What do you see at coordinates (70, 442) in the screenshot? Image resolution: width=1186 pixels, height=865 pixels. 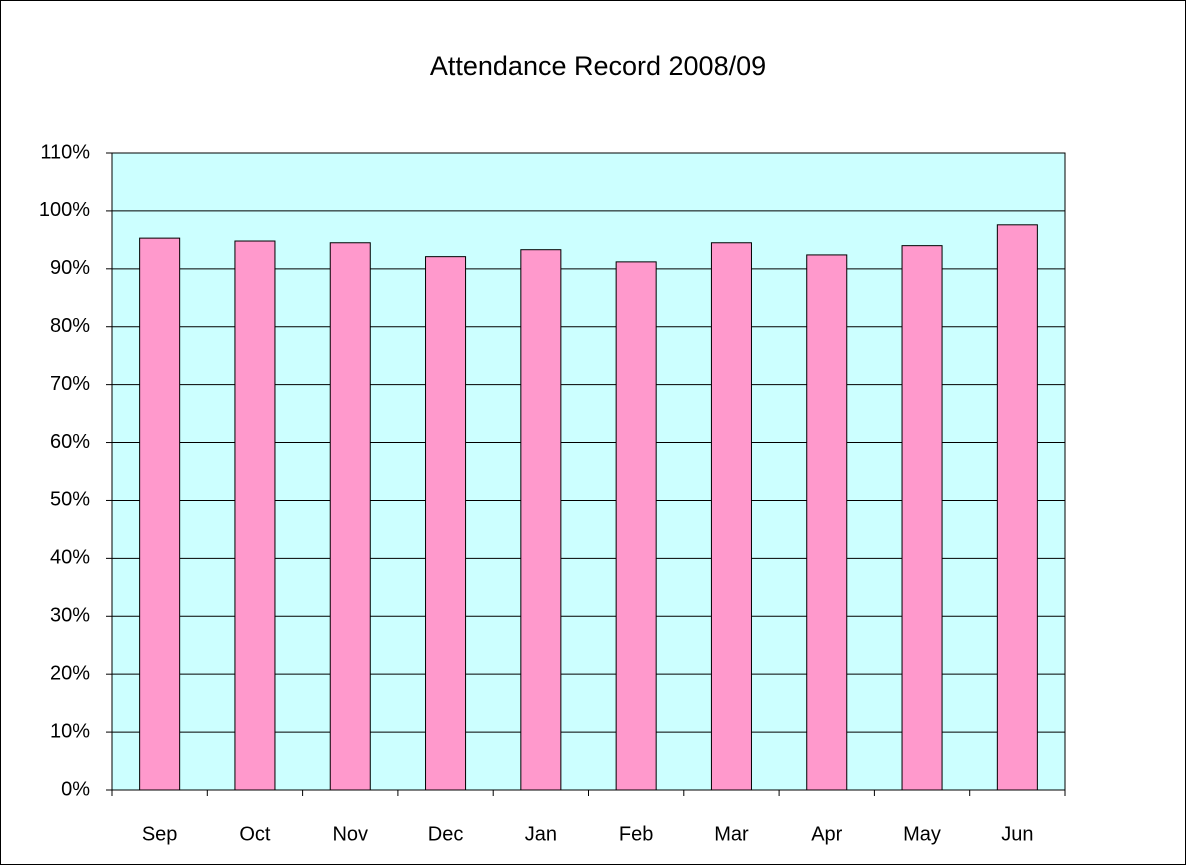 I see `y-tick-label: 60%` at bounding box center [70, 442].